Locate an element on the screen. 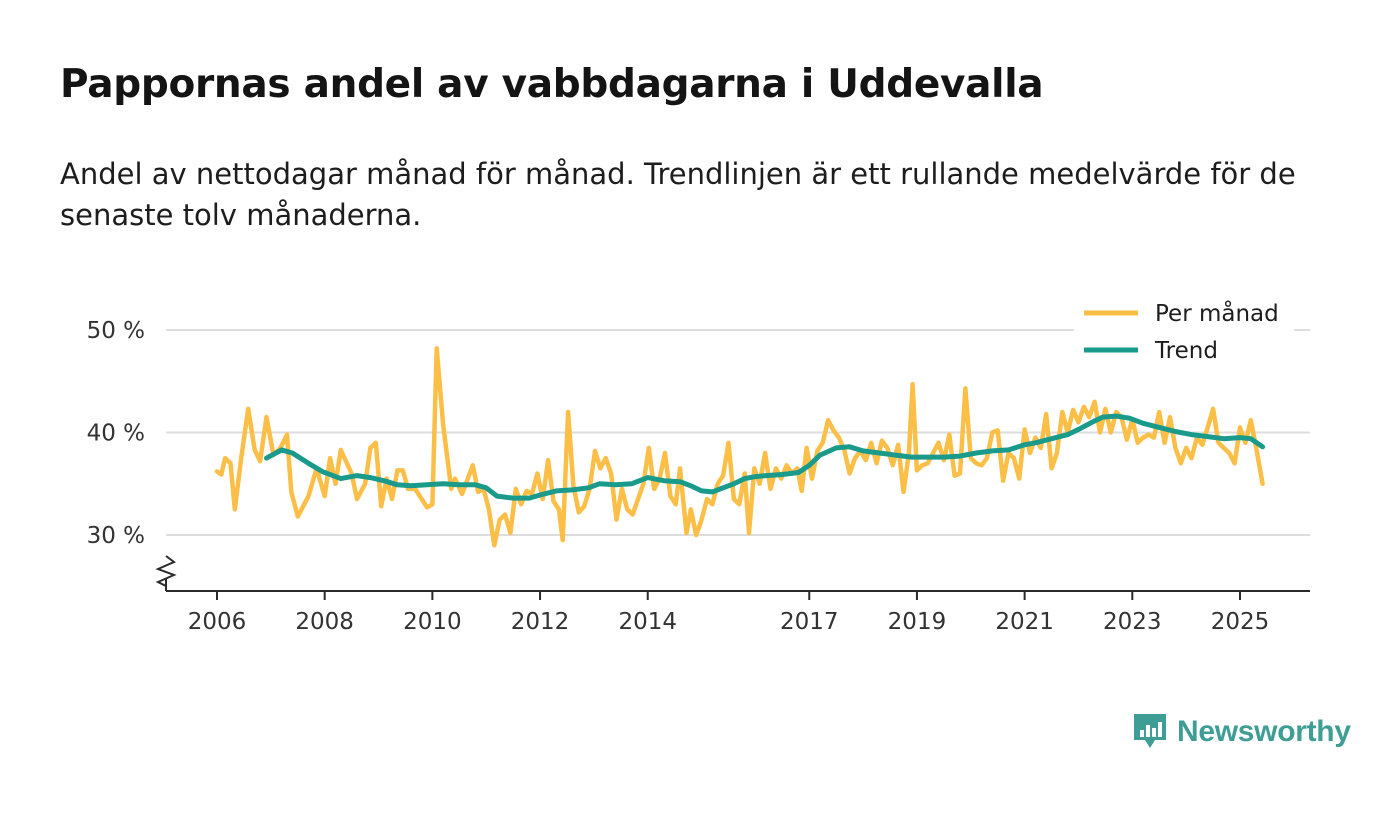 This screenshot has height=813, width=1400. x-tick-label: 2008 is located at coordinates (324, 622).